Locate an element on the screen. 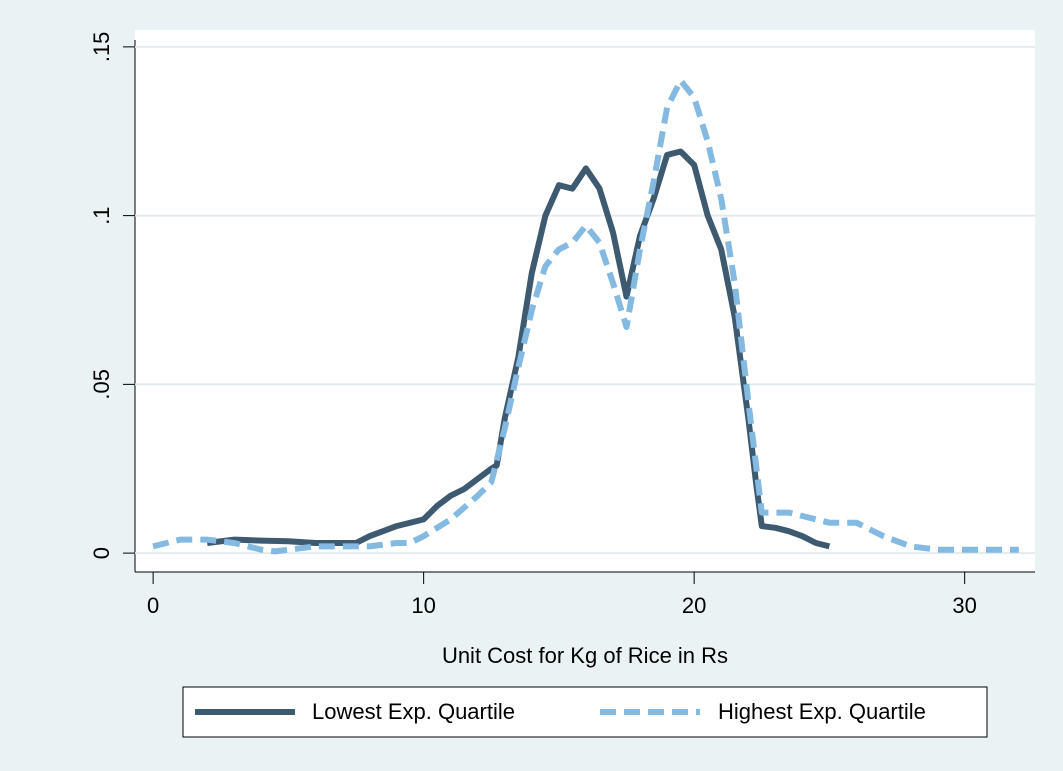  x-tick-label: 0 is located at coordinates (153, 605).